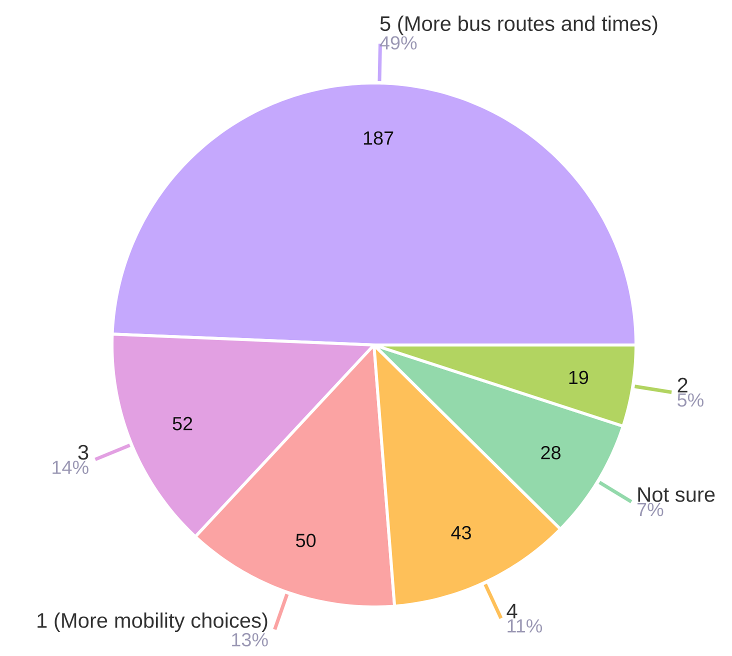 This screenshot has width=732, height=656. Describe the element at coordinates (70, 467) in the screenshot. I see `text: 14%` at that location.